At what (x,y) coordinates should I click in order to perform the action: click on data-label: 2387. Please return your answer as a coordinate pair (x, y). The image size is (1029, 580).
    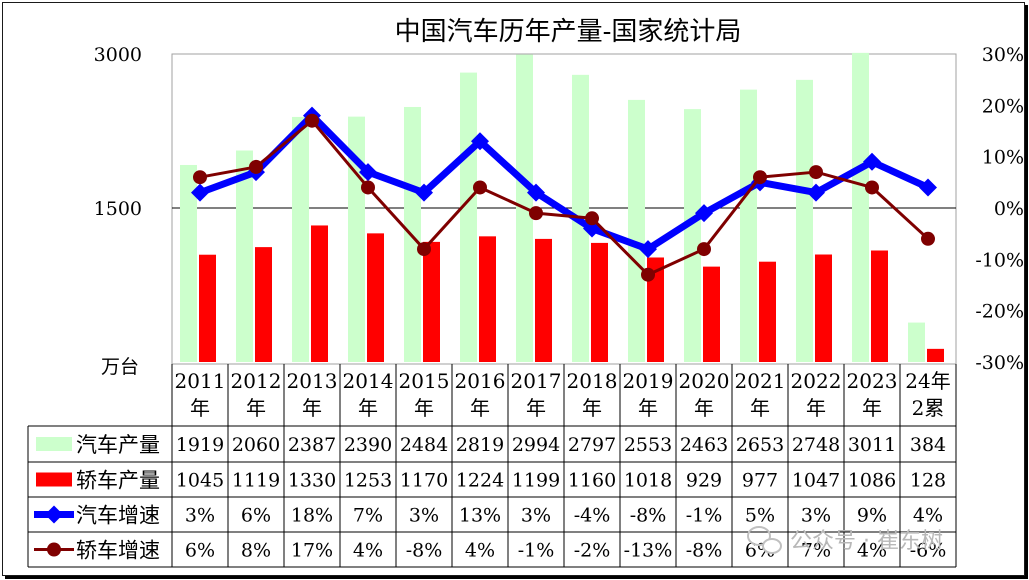
    Looking at the image, I should click on (312, 445).